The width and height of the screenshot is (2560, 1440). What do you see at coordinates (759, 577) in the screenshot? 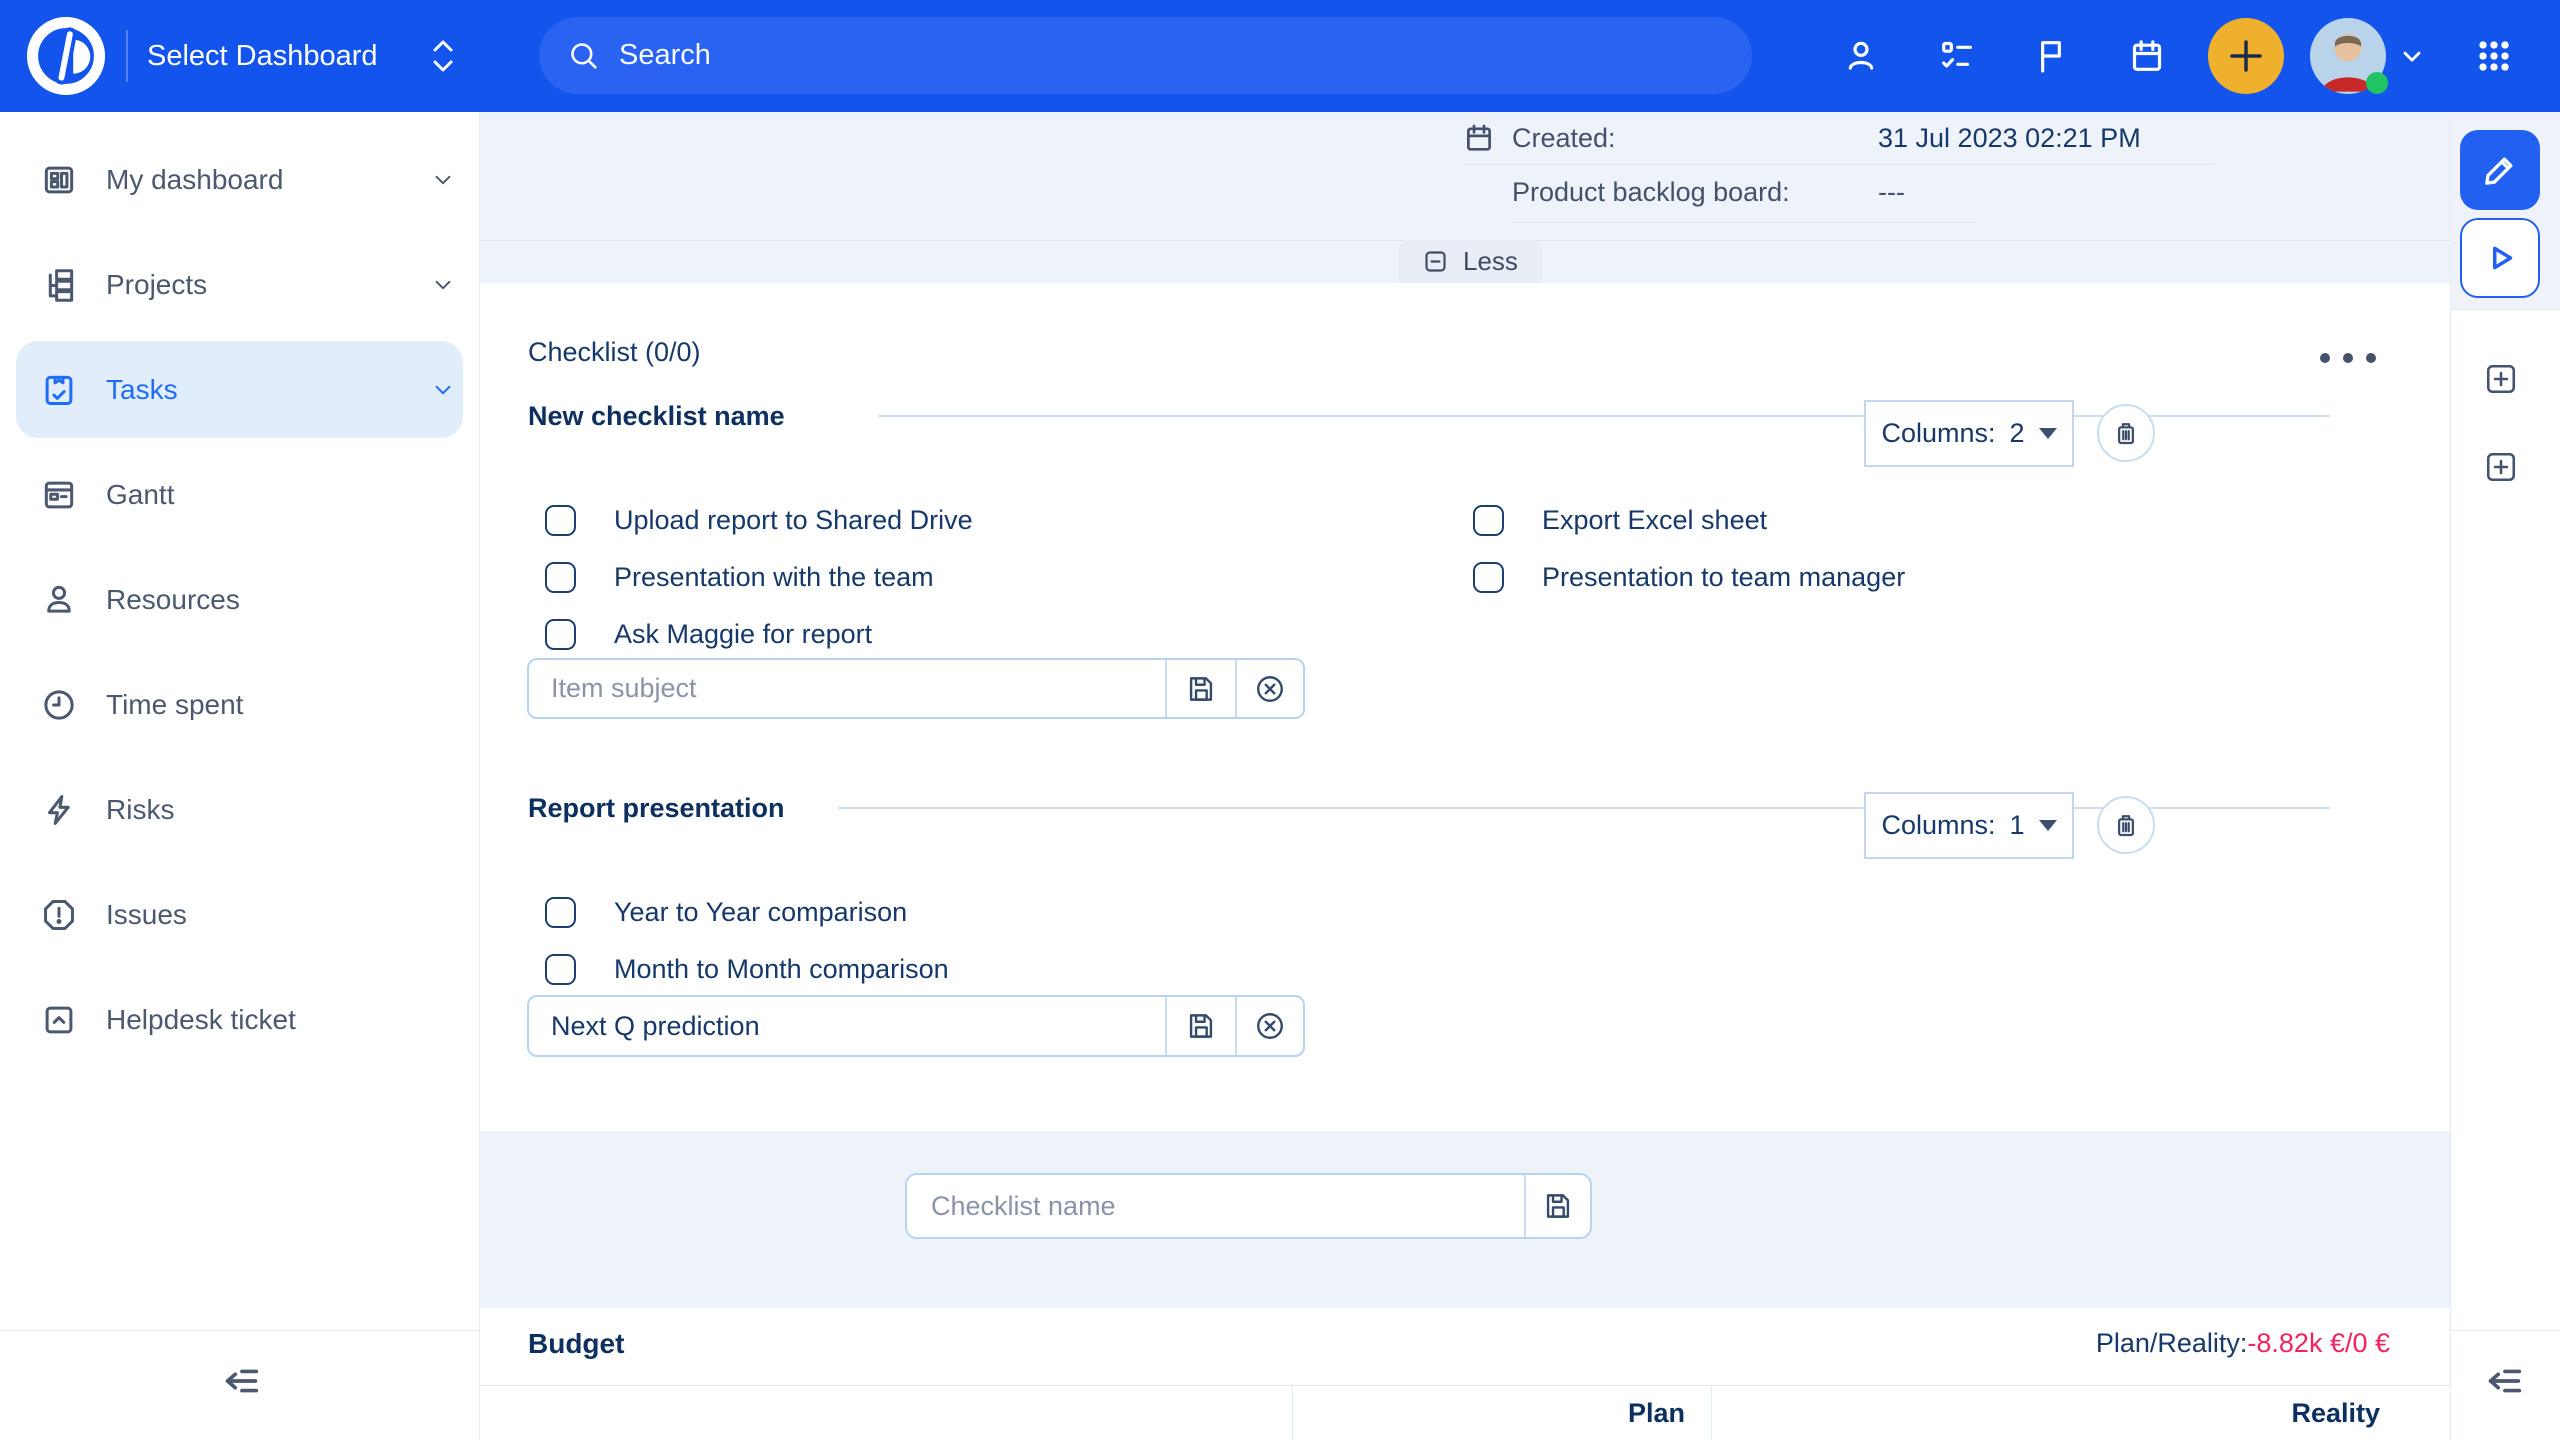
I see `checklist-item: Presentation with the team` at bounding box center [759, 577].